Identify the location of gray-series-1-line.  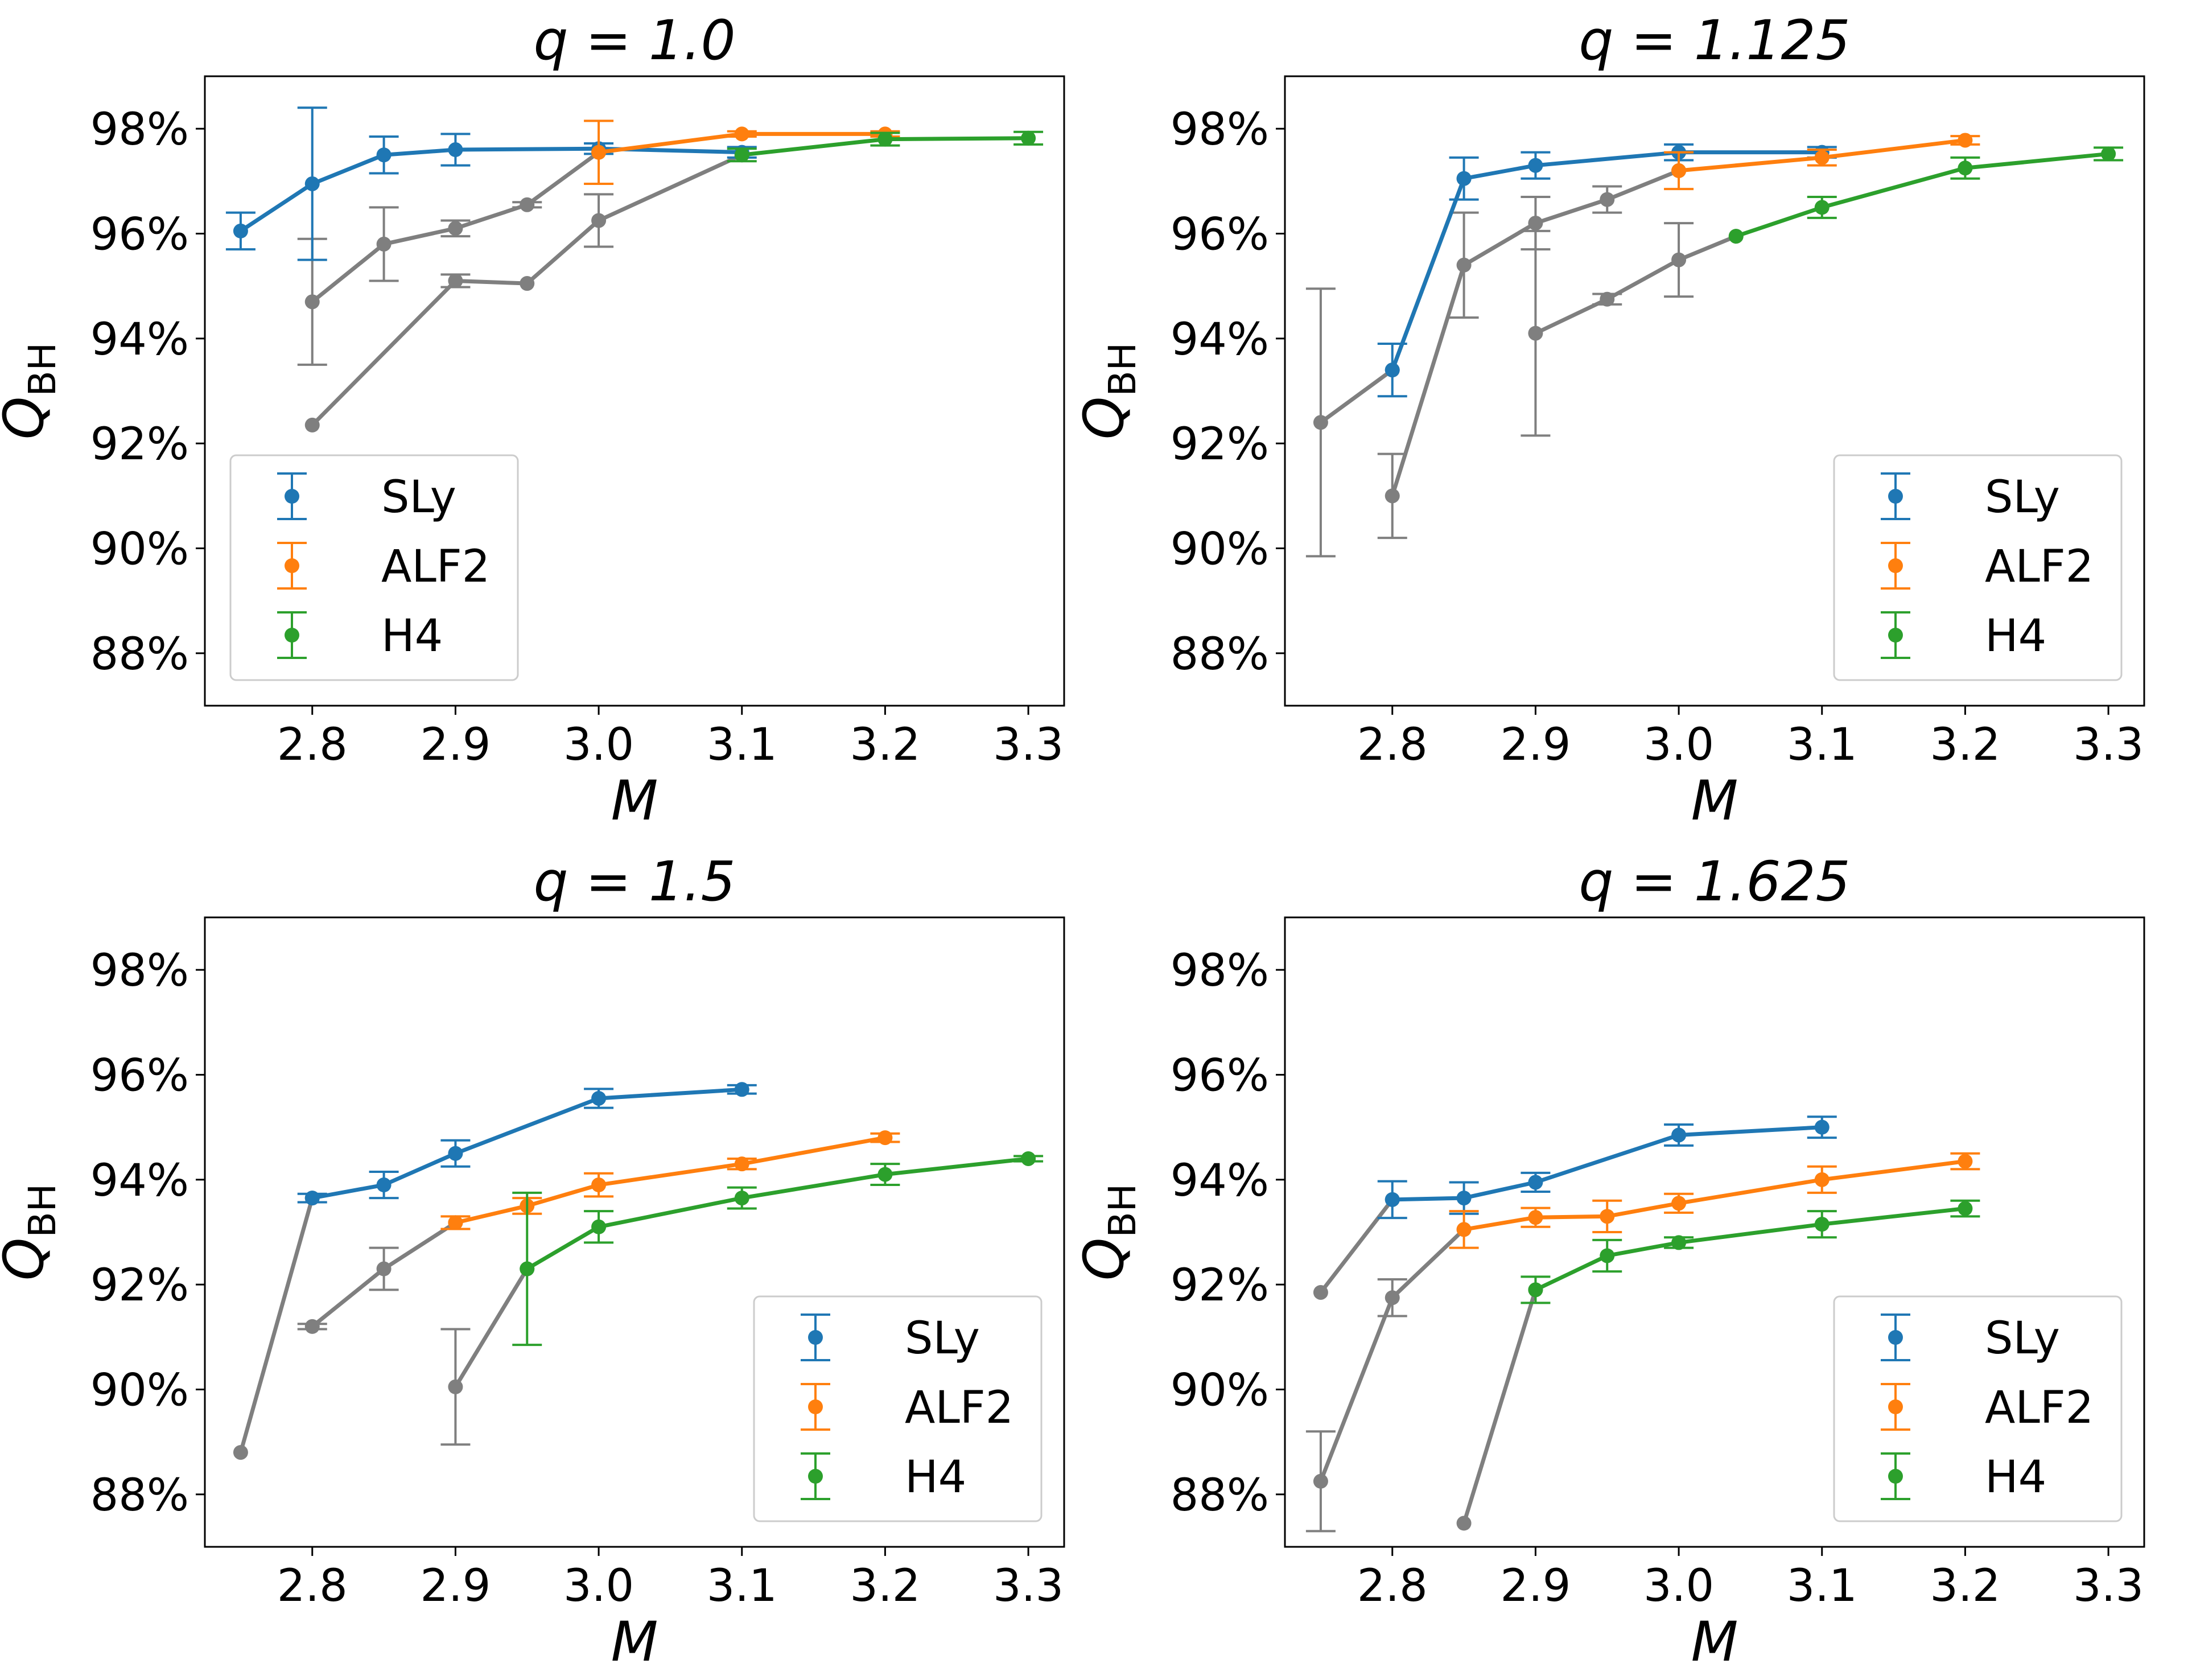
(1356, 1246).